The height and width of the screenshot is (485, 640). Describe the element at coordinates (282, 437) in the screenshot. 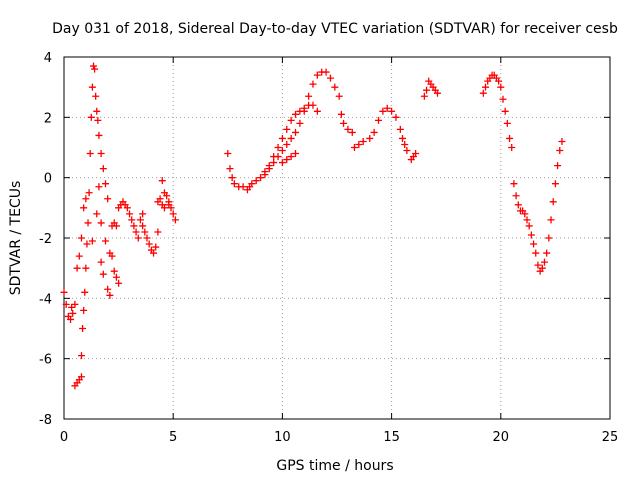

I see `x-tick-label: 10` at that location.